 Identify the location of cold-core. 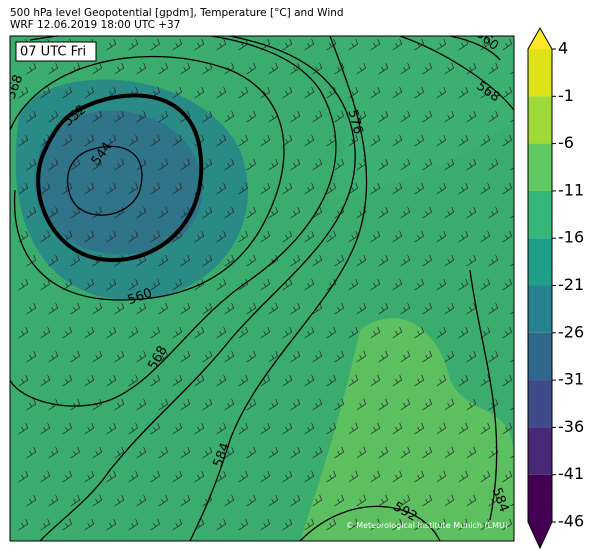
(118, 182).